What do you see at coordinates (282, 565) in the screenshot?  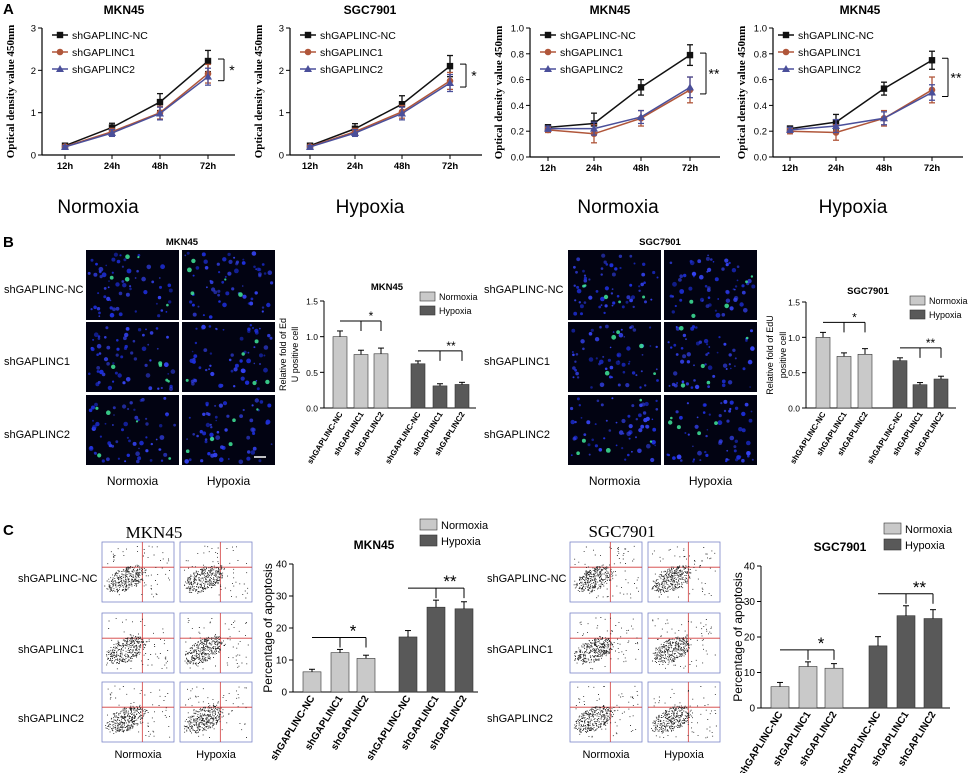 I see `y-tick-label: 40` at bounding box center [282, 565].